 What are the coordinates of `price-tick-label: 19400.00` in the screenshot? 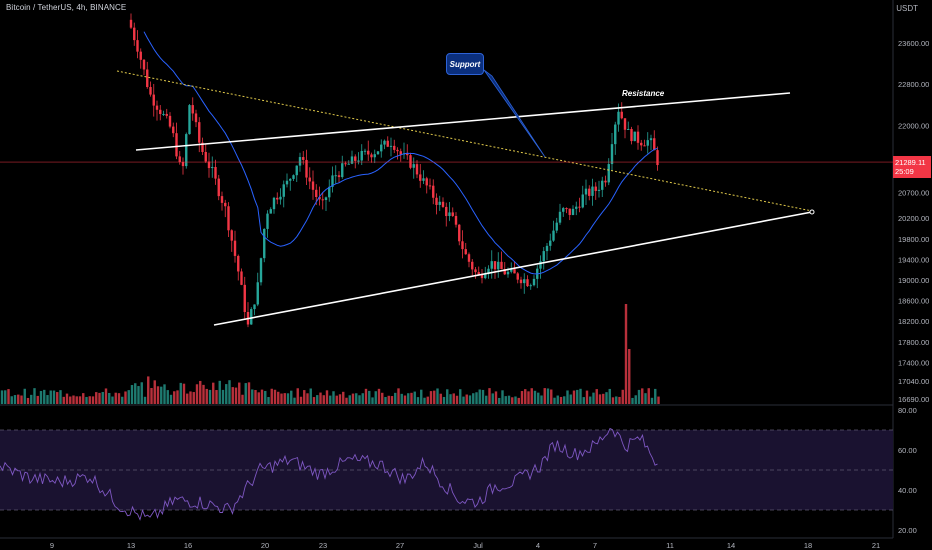 It's located at (913, 259).